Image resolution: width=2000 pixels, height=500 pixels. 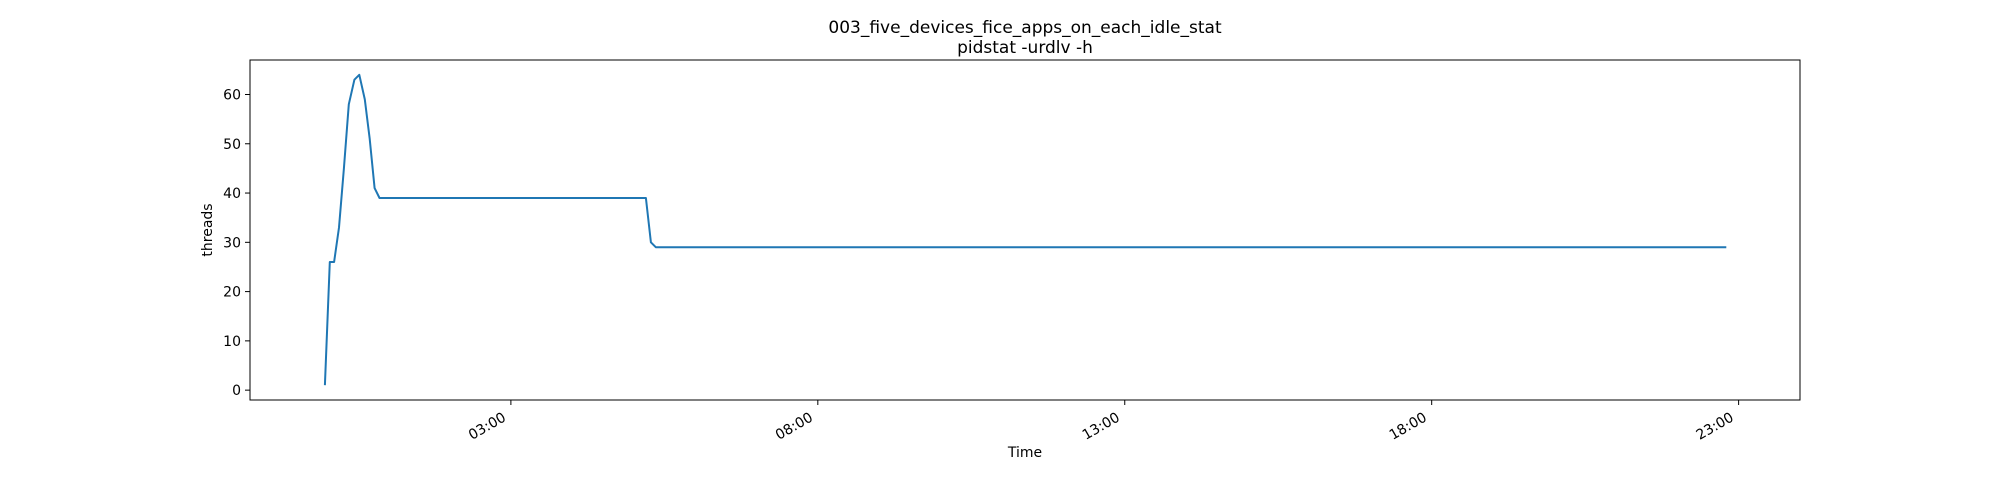 What do you see at coordinates (236, 391) in the screenshot?
I see `y-tick-label: 0` at bounding box center [236, 391].